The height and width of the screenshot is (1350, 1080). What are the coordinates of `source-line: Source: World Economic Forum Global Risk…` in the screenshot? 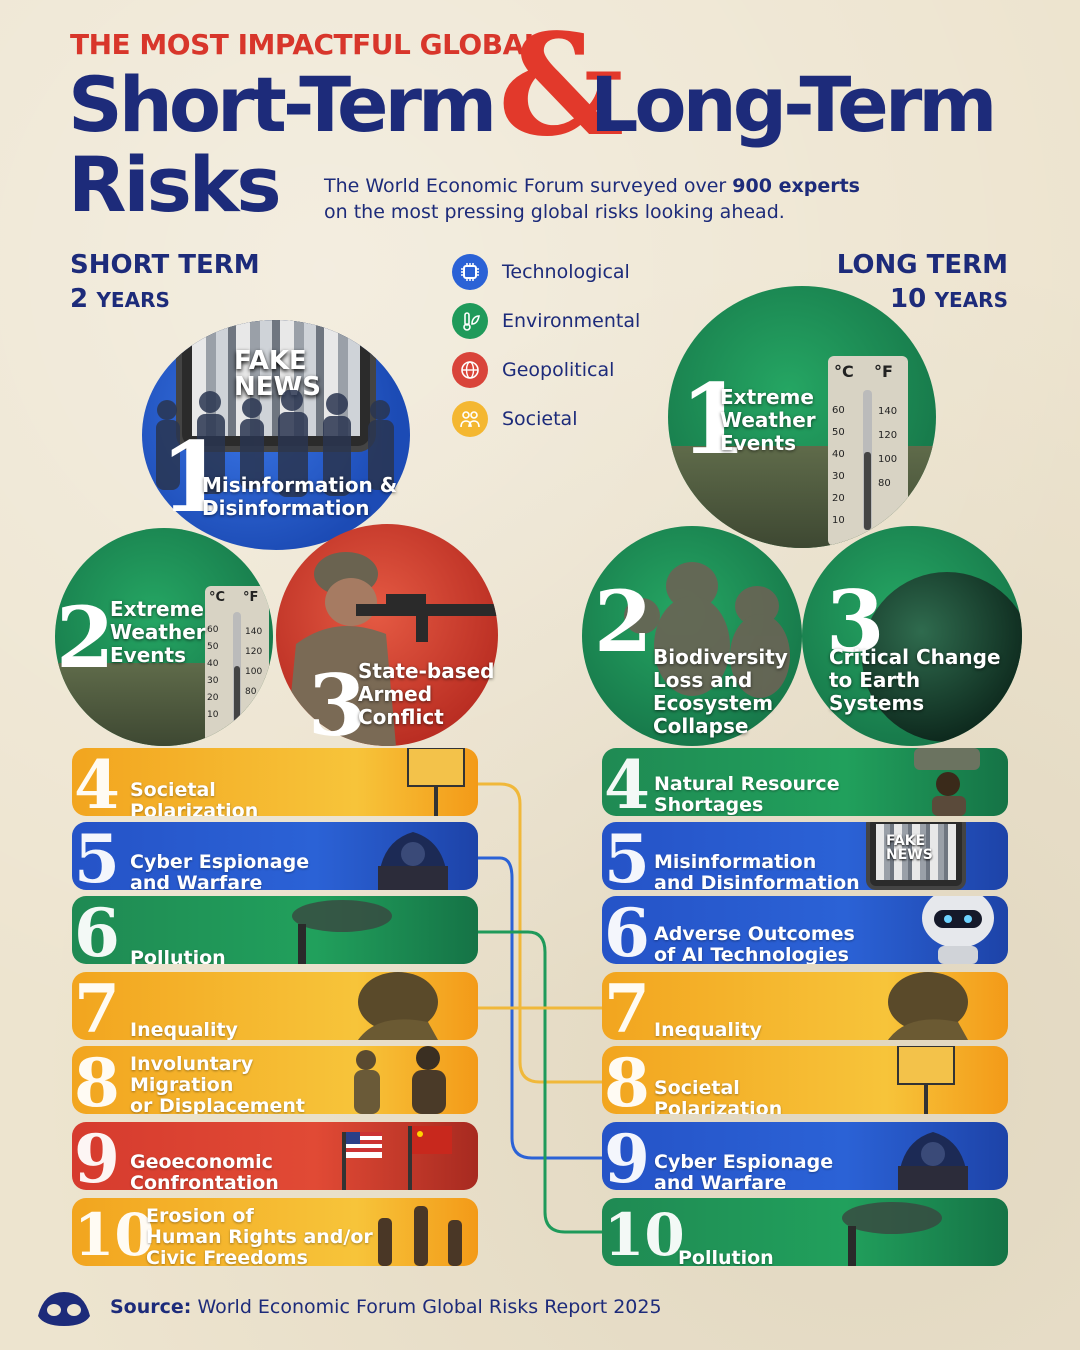 It's located at (386, 1307).